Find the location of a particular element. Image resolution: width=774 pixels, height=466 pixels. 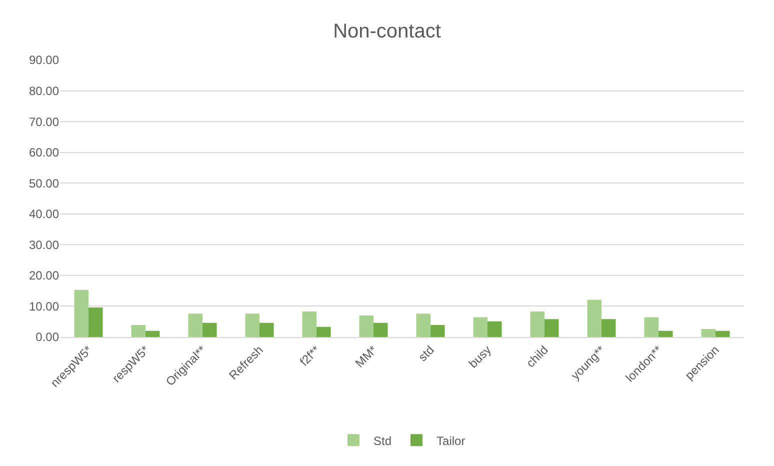

legend-label: Std is located at coordinates (383, 441).